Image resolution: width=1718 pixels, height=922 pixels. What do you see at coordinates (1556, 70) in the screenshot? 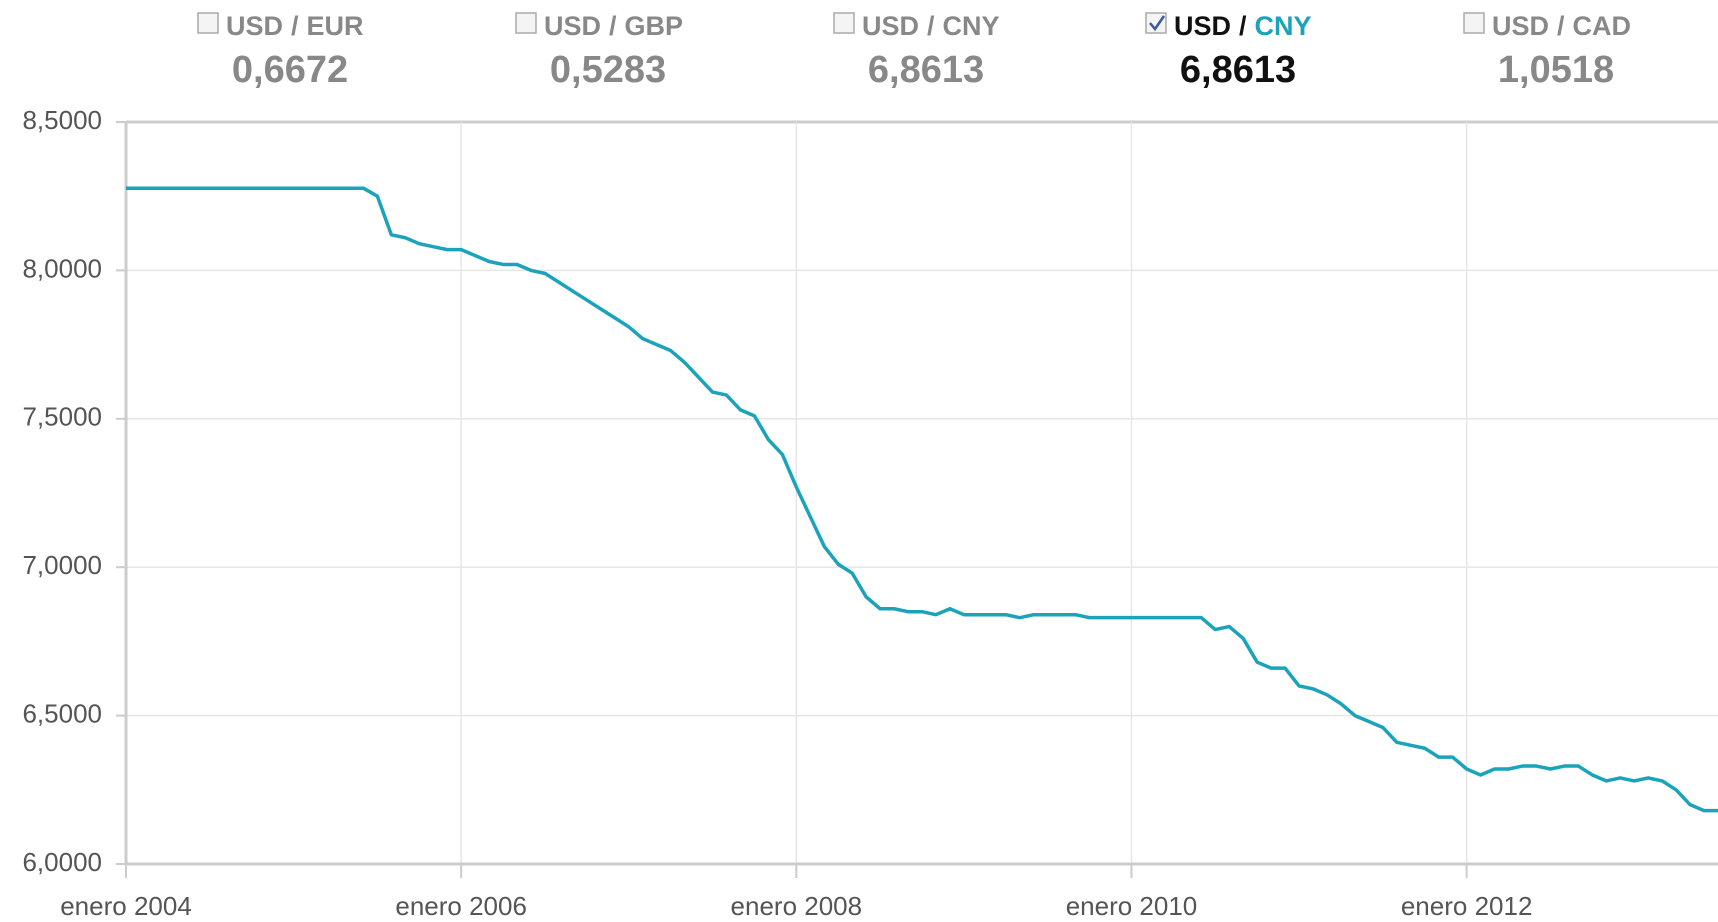
I see `pair-value: 1,0518` at bounding box center [1556, 70].